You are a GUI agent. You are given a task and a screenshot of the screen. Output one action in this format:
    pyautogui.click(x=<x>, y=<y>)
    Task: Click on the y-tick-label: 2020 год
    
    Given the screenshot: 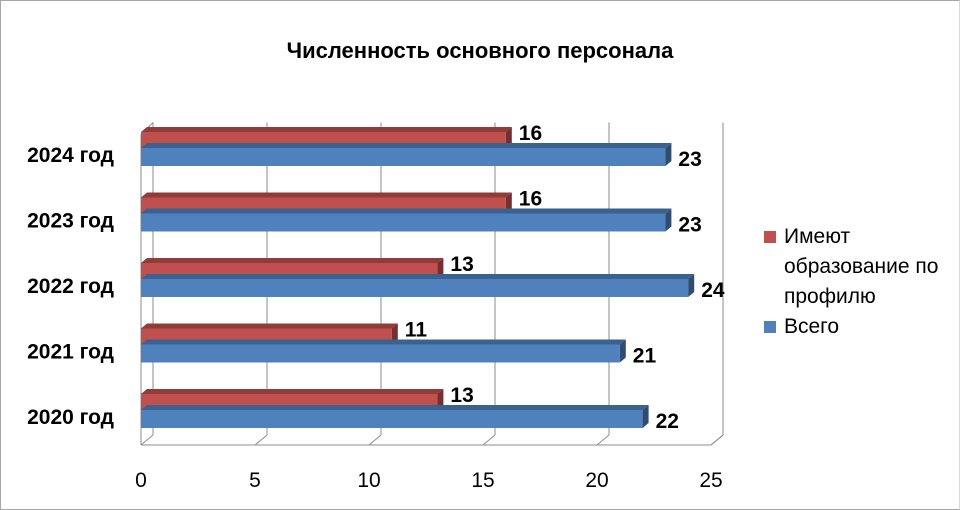 What is the action you would take?
    pyautogui.click(x=70, y=417)
    